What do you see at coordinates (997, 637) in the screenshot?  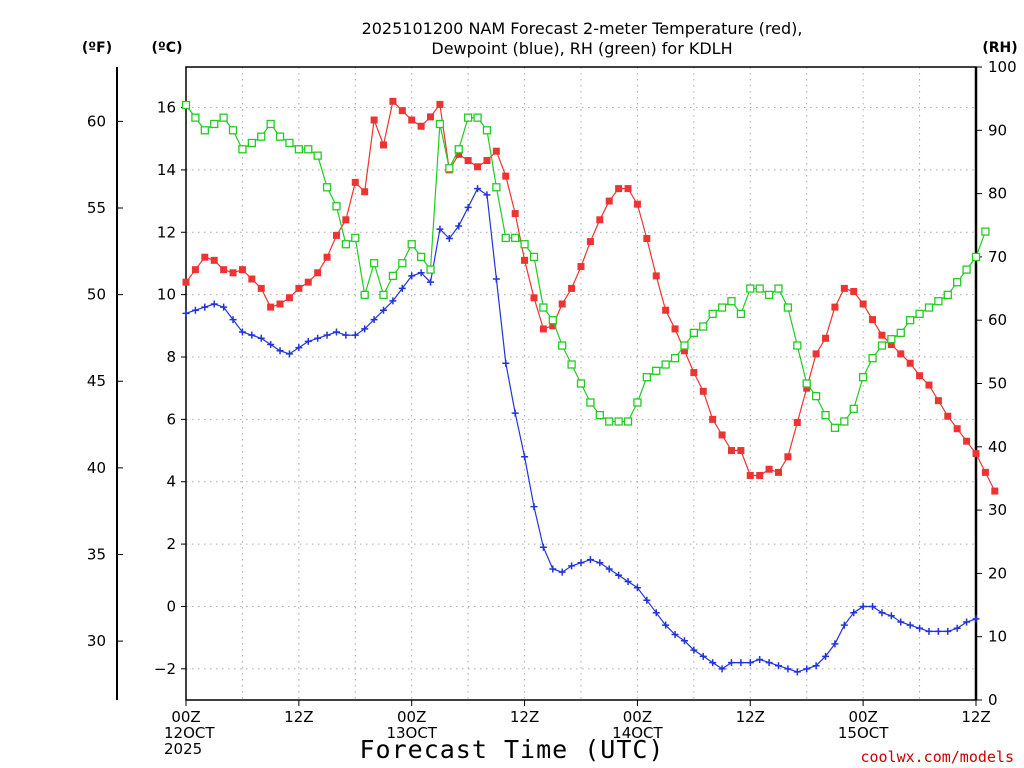 I see `rh-tick-label: 10` at bounding box center [997, 637].